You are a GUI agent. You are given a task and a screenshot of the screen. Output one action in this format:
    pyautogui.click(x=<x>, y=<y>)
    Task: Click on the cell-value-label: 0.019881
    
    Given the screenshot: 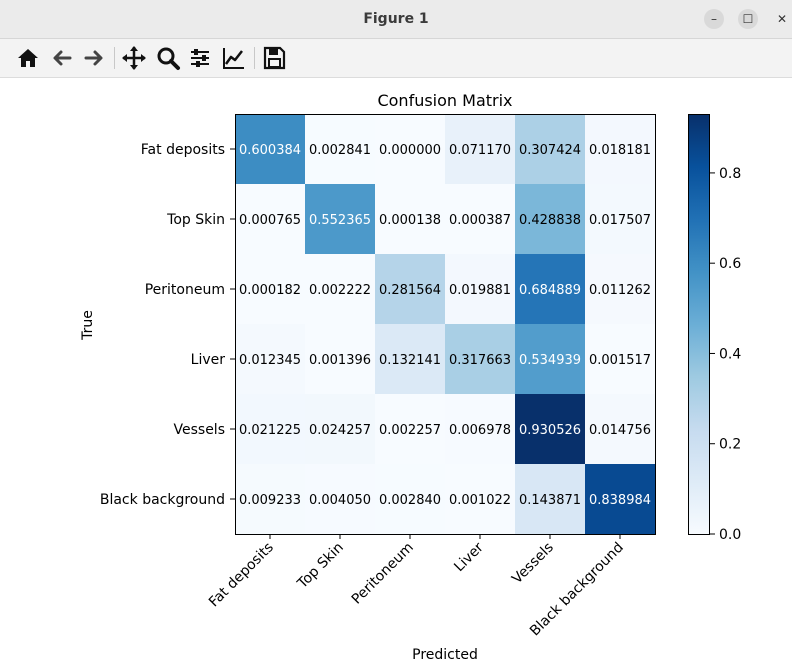 What is the action you would take?
    pyautogui.click(x=480, y=290)
    